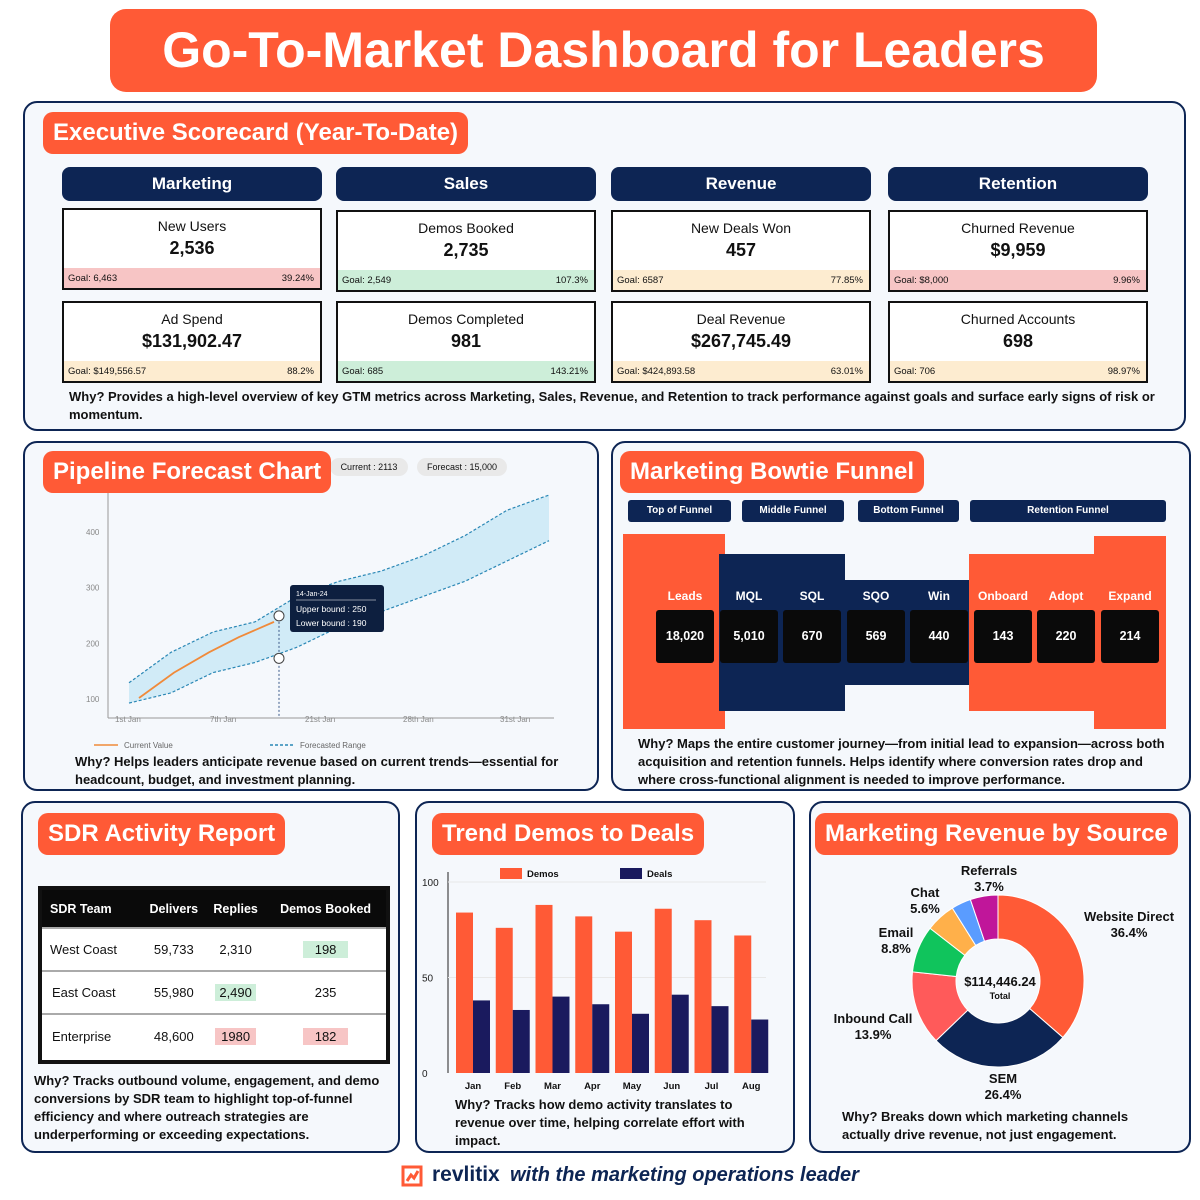 The width and height of the screenshot is (1200, 1200). Describe the element at coordinates (671, 1086) in the screenshot. I see `x-tick-label: Jun` at that location.